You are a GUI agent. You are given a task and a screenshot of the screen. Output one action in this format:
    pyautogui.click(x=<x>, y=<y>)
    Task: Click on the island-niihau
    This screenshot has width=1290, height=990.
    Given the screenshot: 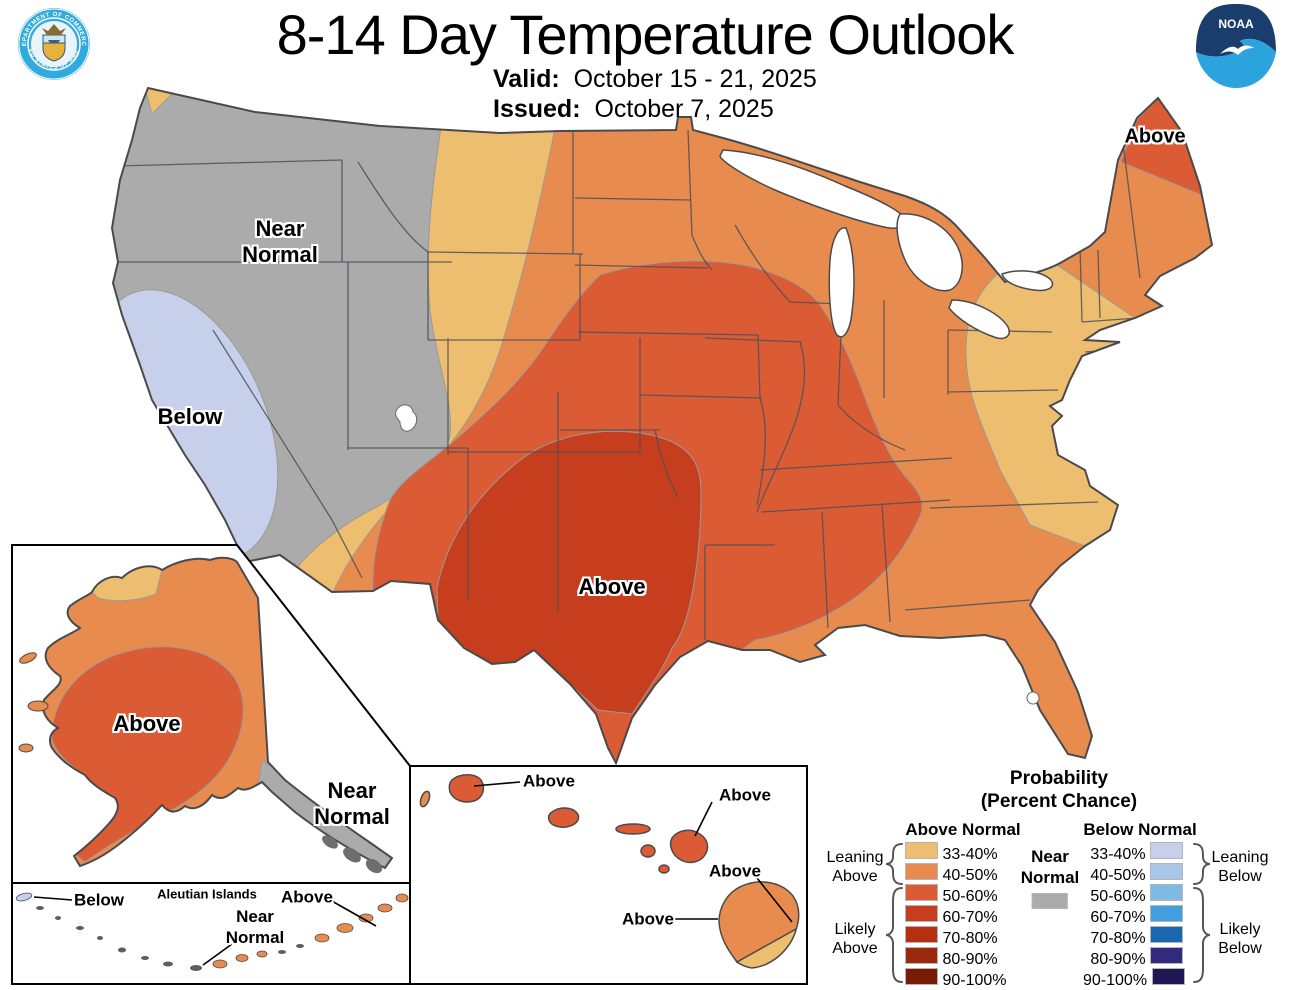 What is the action you would take?
    pyautogui.click(x=425, y=799)
    